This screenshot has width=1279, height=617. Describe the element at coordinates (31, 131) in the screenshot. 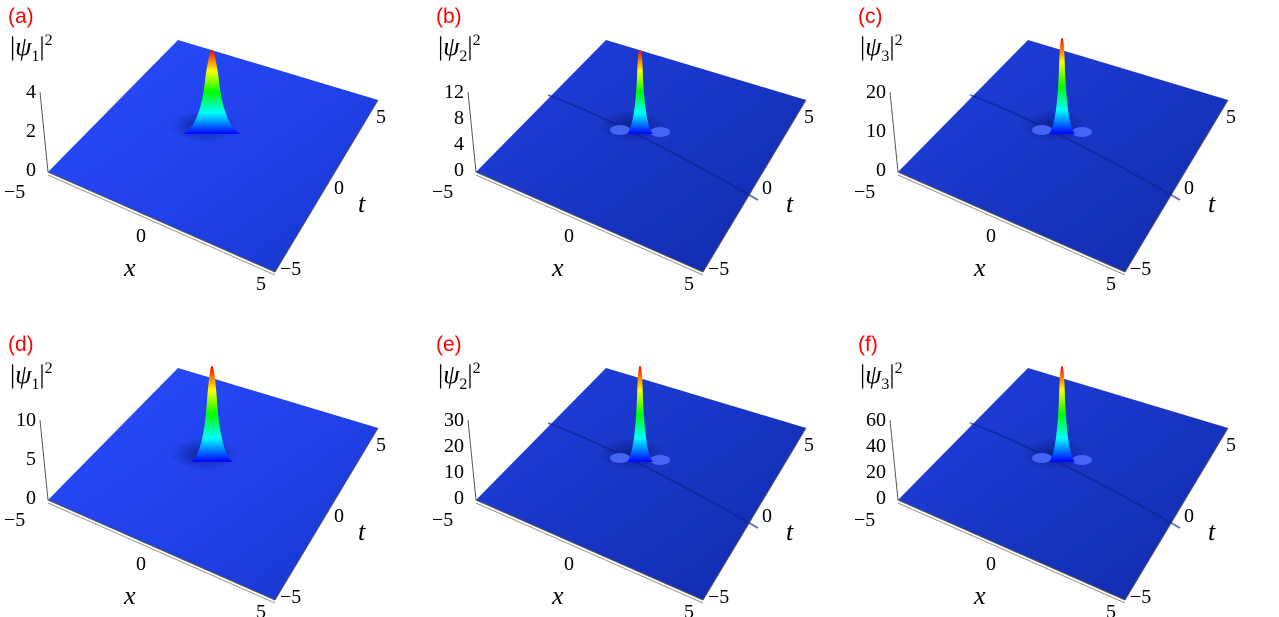

I see `z-tick-label: 2` at that location.